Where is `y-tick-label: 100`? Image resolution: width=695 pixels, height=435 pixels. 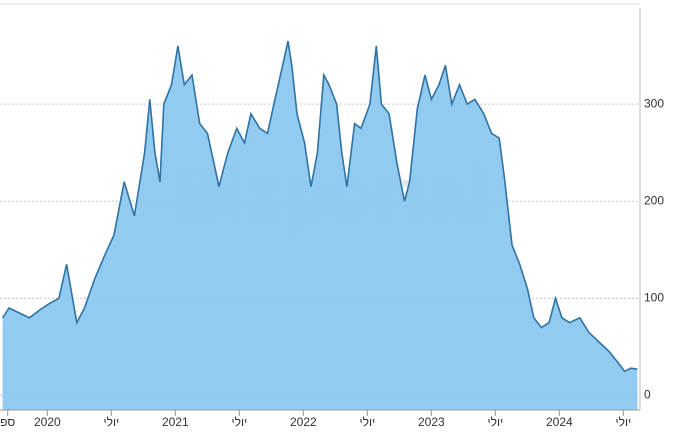
y-tick-label: 100 is located at coordinates (654, 298).